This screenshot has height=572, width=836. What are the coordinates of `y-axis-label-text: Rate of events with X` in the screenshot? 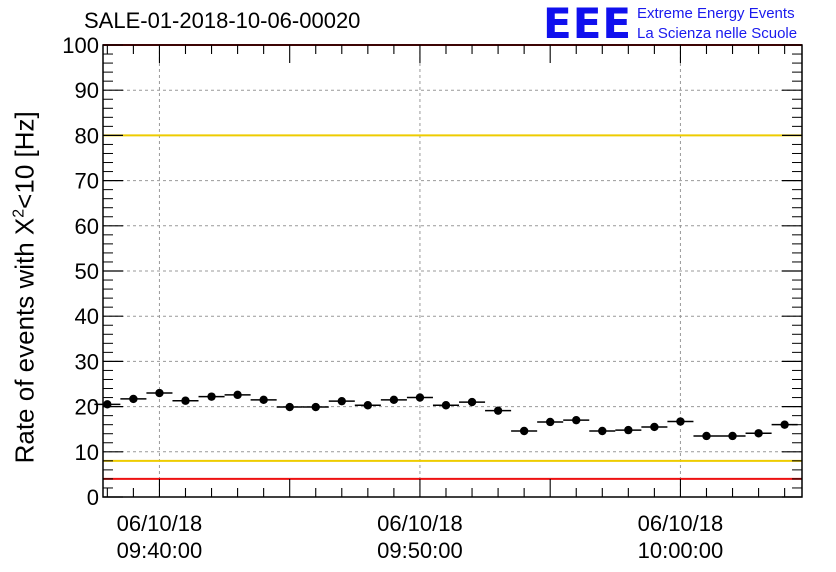 It's located at (24, 340).